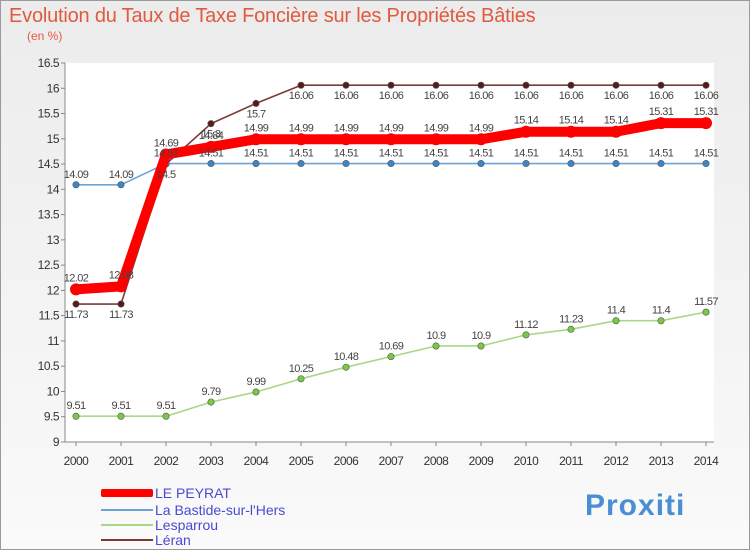 The height and width of the screenshot is (550, 750). What do you see at coordinates (706, 112) in the screenshot?
I see `data-label-le-peyrat: 15.31` at bounding box center [706, 112].